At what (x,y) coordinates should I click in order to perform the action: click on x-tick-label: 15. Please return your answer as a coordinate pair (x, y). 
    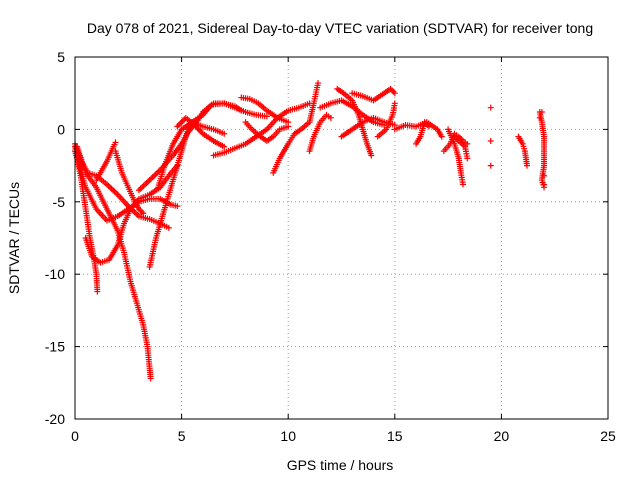
    Looking at the image, I should click on (395, 436).